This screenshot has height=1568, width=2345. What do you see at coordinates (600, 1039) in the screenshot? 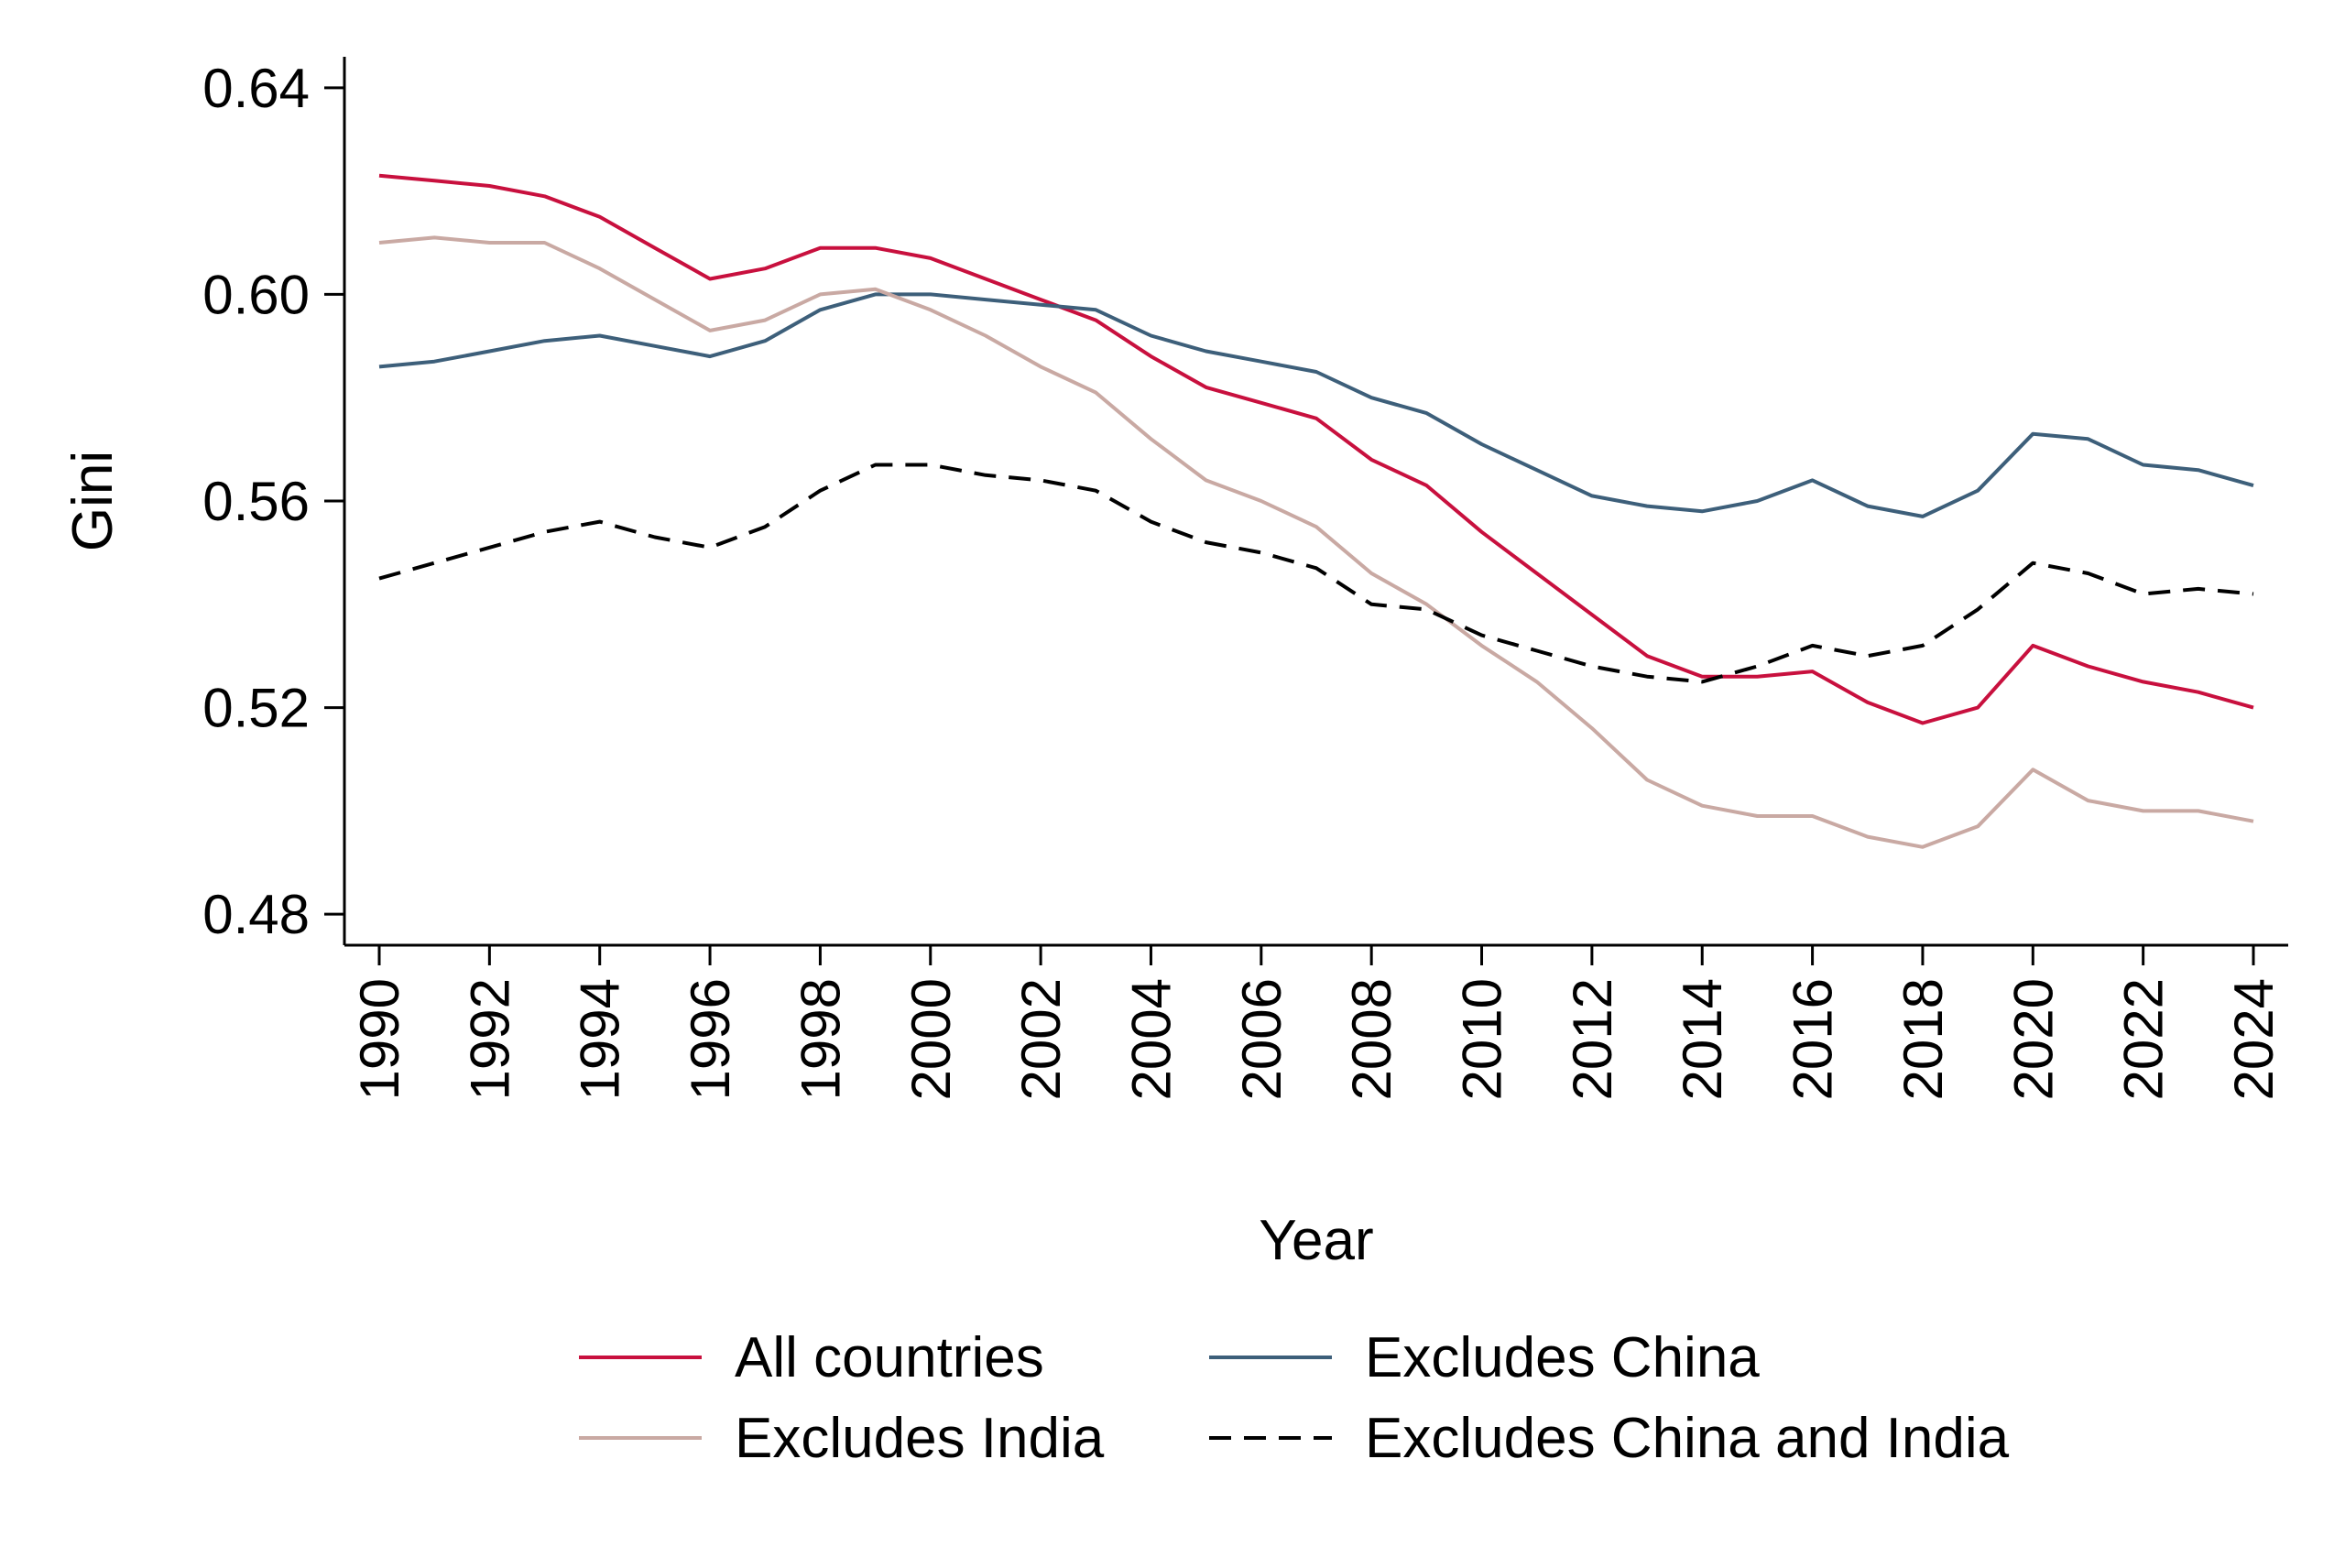
I see `x-tick-label: 1994` at bounding box center [600, 1039].